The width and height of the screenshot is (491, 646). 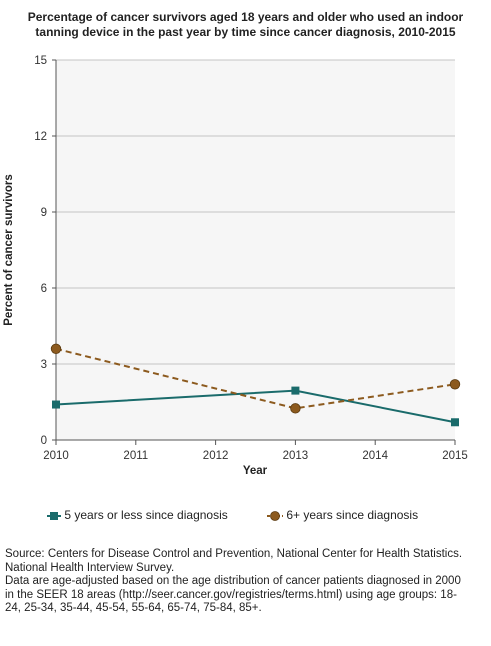 I want to click on x-tick-label: 2010, so click(x=56, y=456).